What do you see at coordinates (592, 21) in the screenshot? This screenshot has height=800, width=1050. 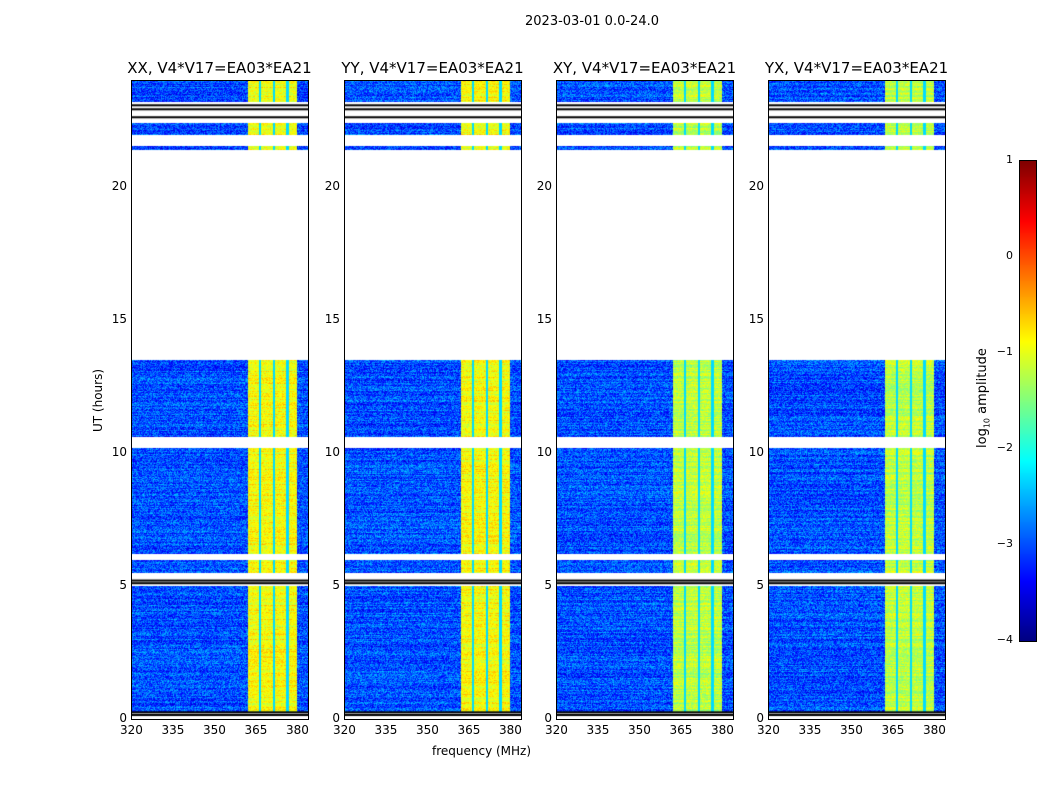 I see `figure-title: 2023-03-01 0.0-24.0` at bounding box center [592, 21].